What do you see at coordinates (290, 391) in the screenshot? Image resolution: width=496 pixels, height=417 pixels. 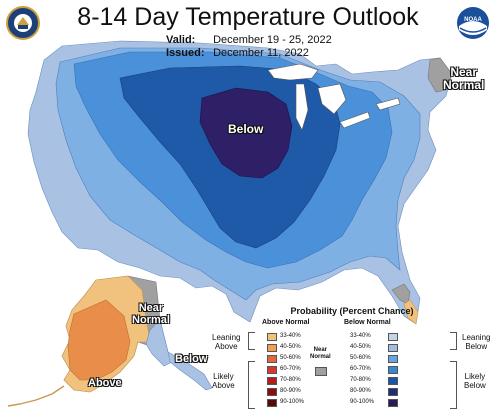 I see `legend-above-label: 80-90%` at bounding box center [290, 391].